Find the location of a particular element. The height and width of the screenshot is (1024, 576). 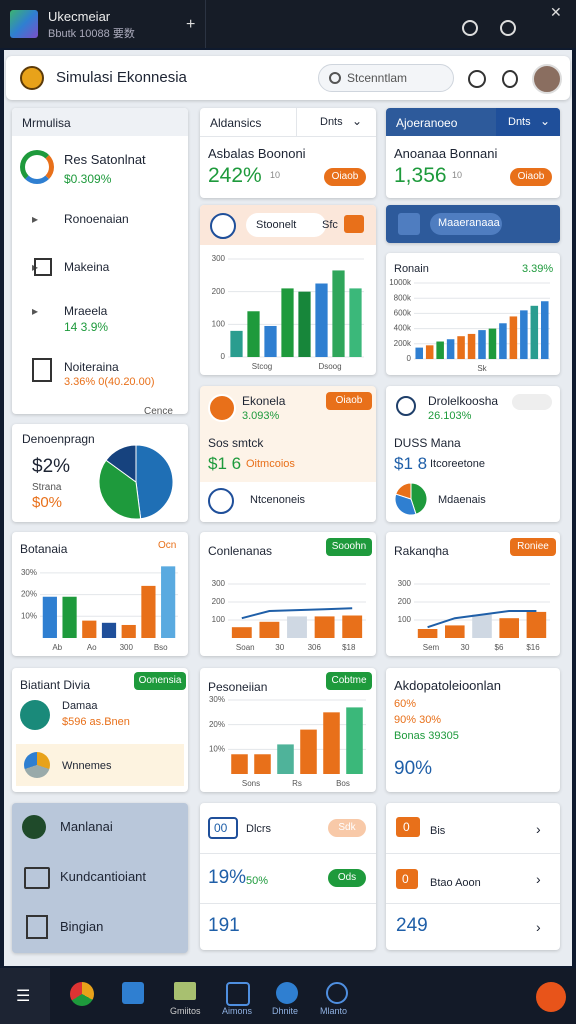

taskbar-label: Gmiitos is located at coordinates (185, 1011).